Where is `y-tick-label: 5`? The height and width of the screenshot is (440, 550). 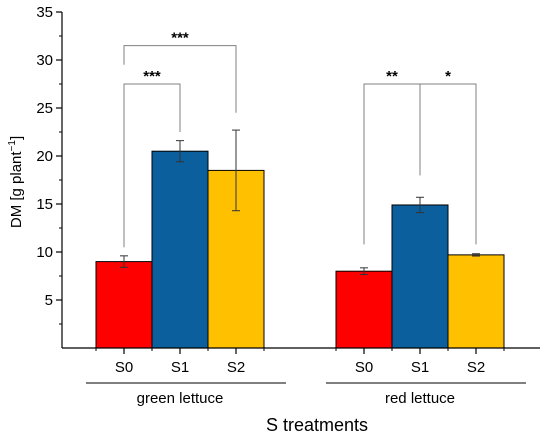
y-tick-label: 5 is located at coordinates (49, 300).